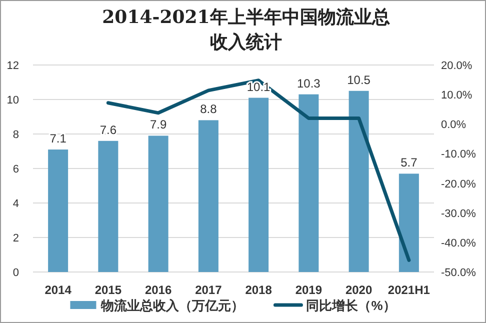  What do you see at coordinates (58, 290) in the screenshot?
I see `x-tick-label: 2014` at bounding box center [58, 290].